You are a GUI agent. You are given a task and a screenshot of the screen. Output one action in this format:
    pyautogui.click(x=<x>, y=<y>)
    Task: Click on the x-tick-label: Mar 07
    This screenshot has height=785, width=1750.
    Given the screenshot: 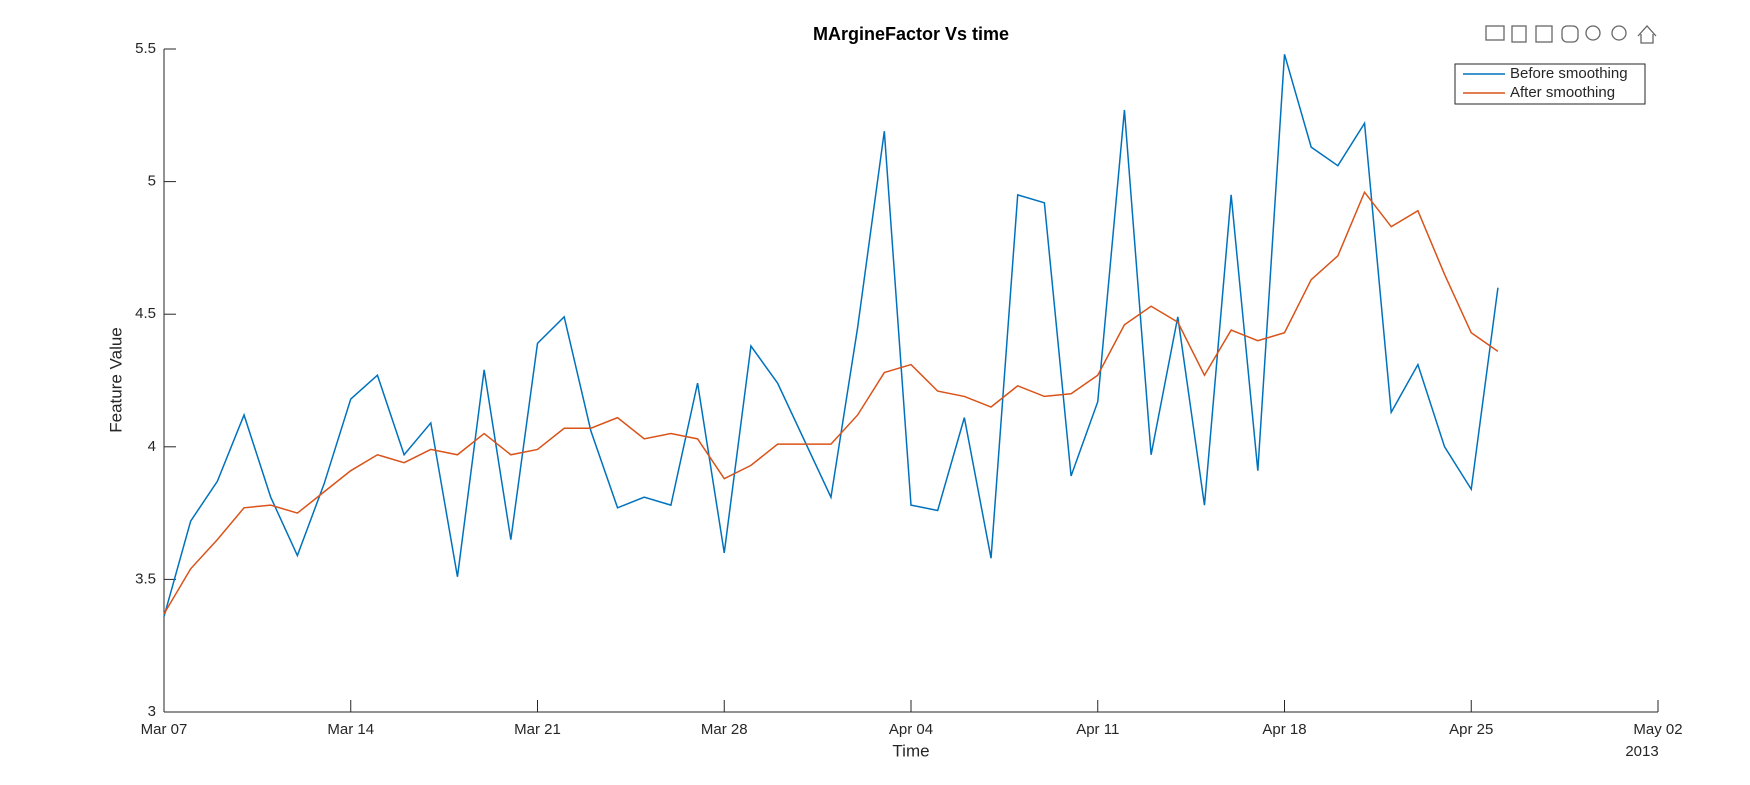 What is the action you would take?
    pyautogui.click(x=164, y=729)
    